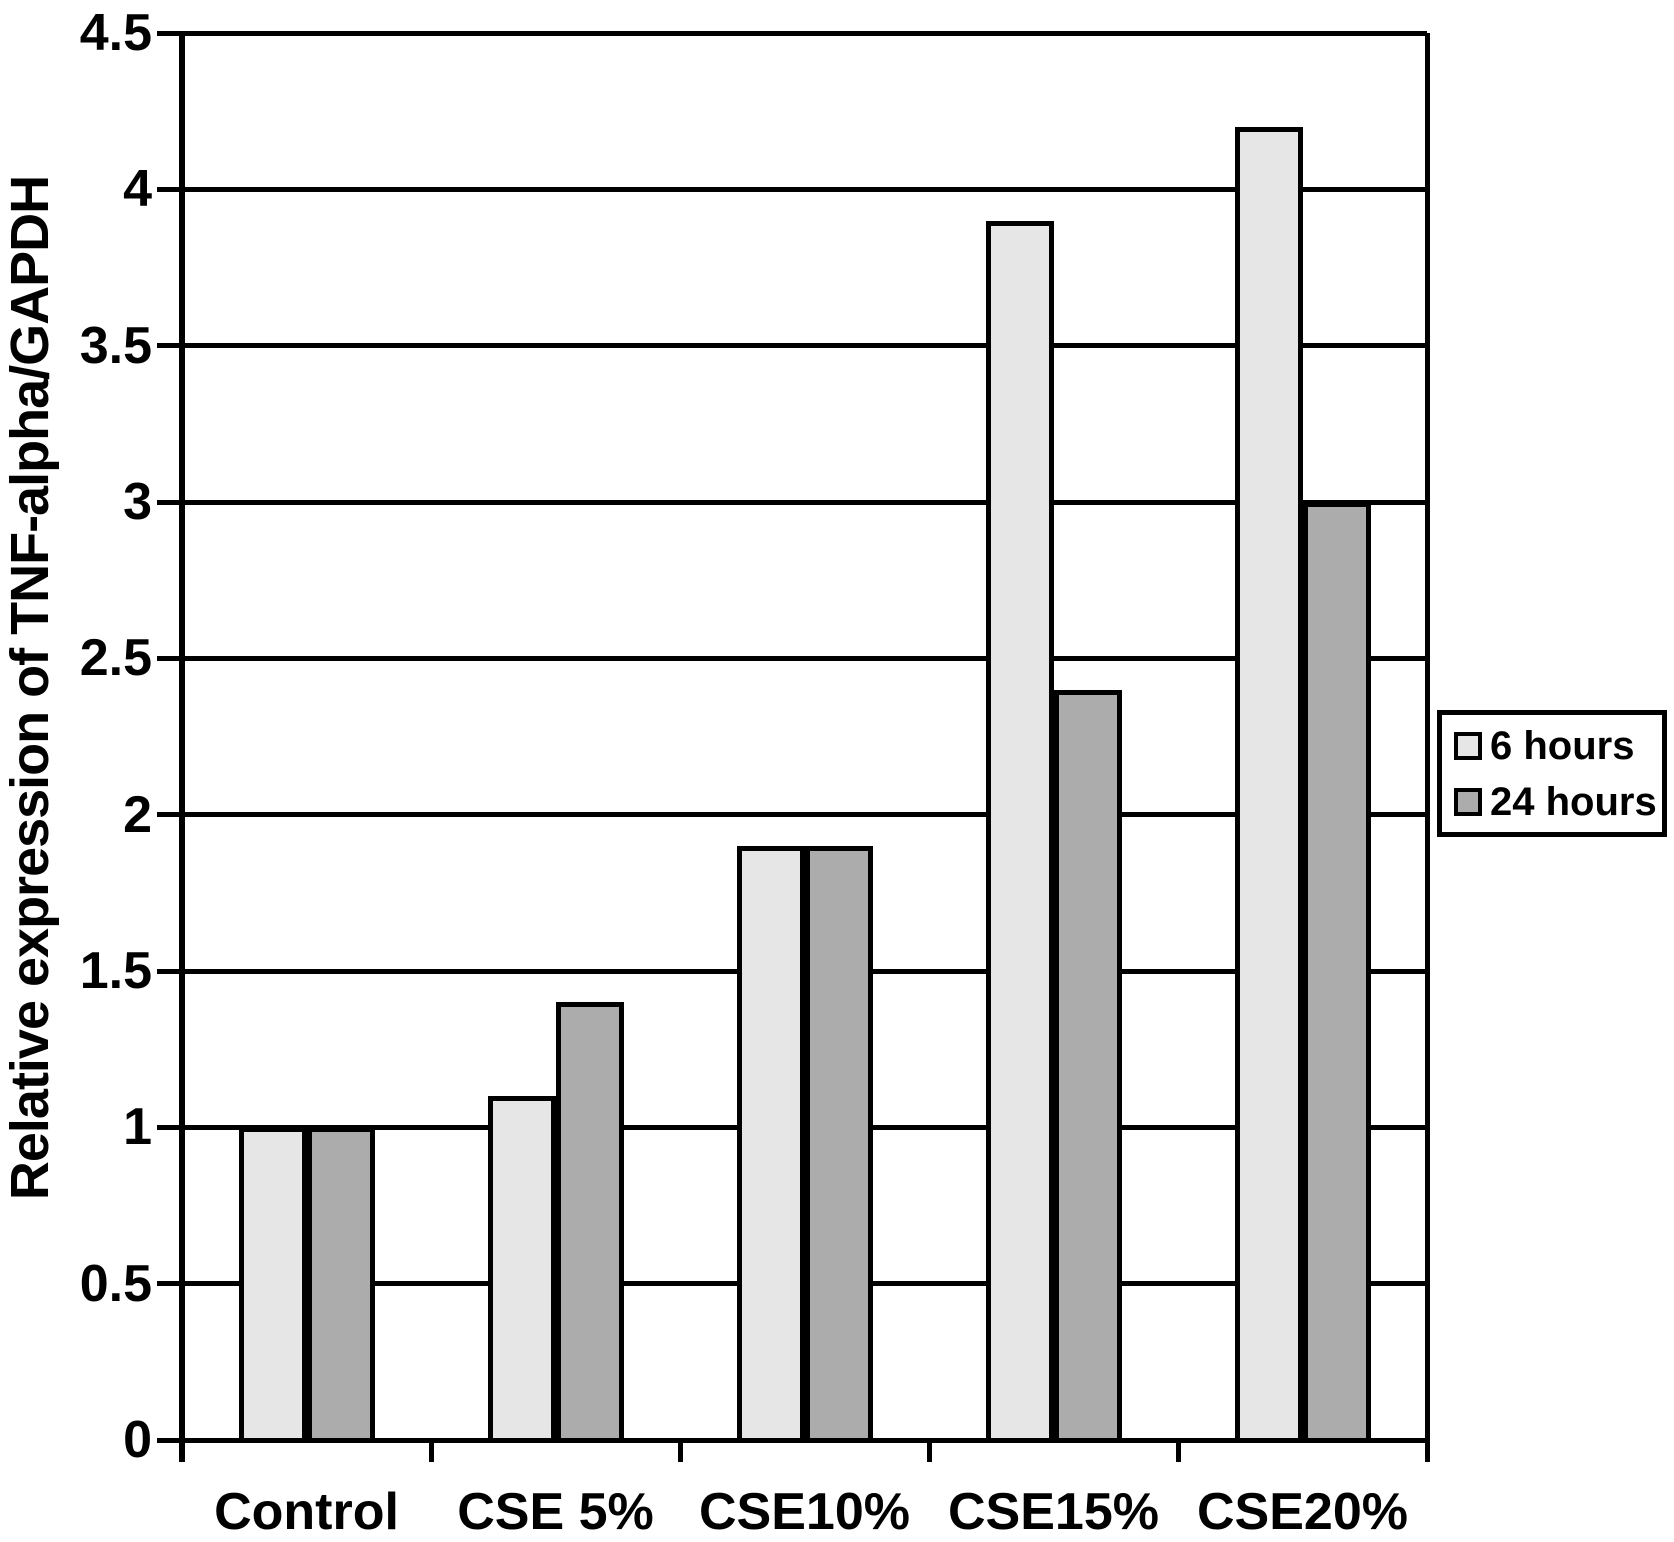 The width and height of the screenshot is (1674, 1542). I want to click on legend-swatch-24-hours-icon, so click(1468, 801).